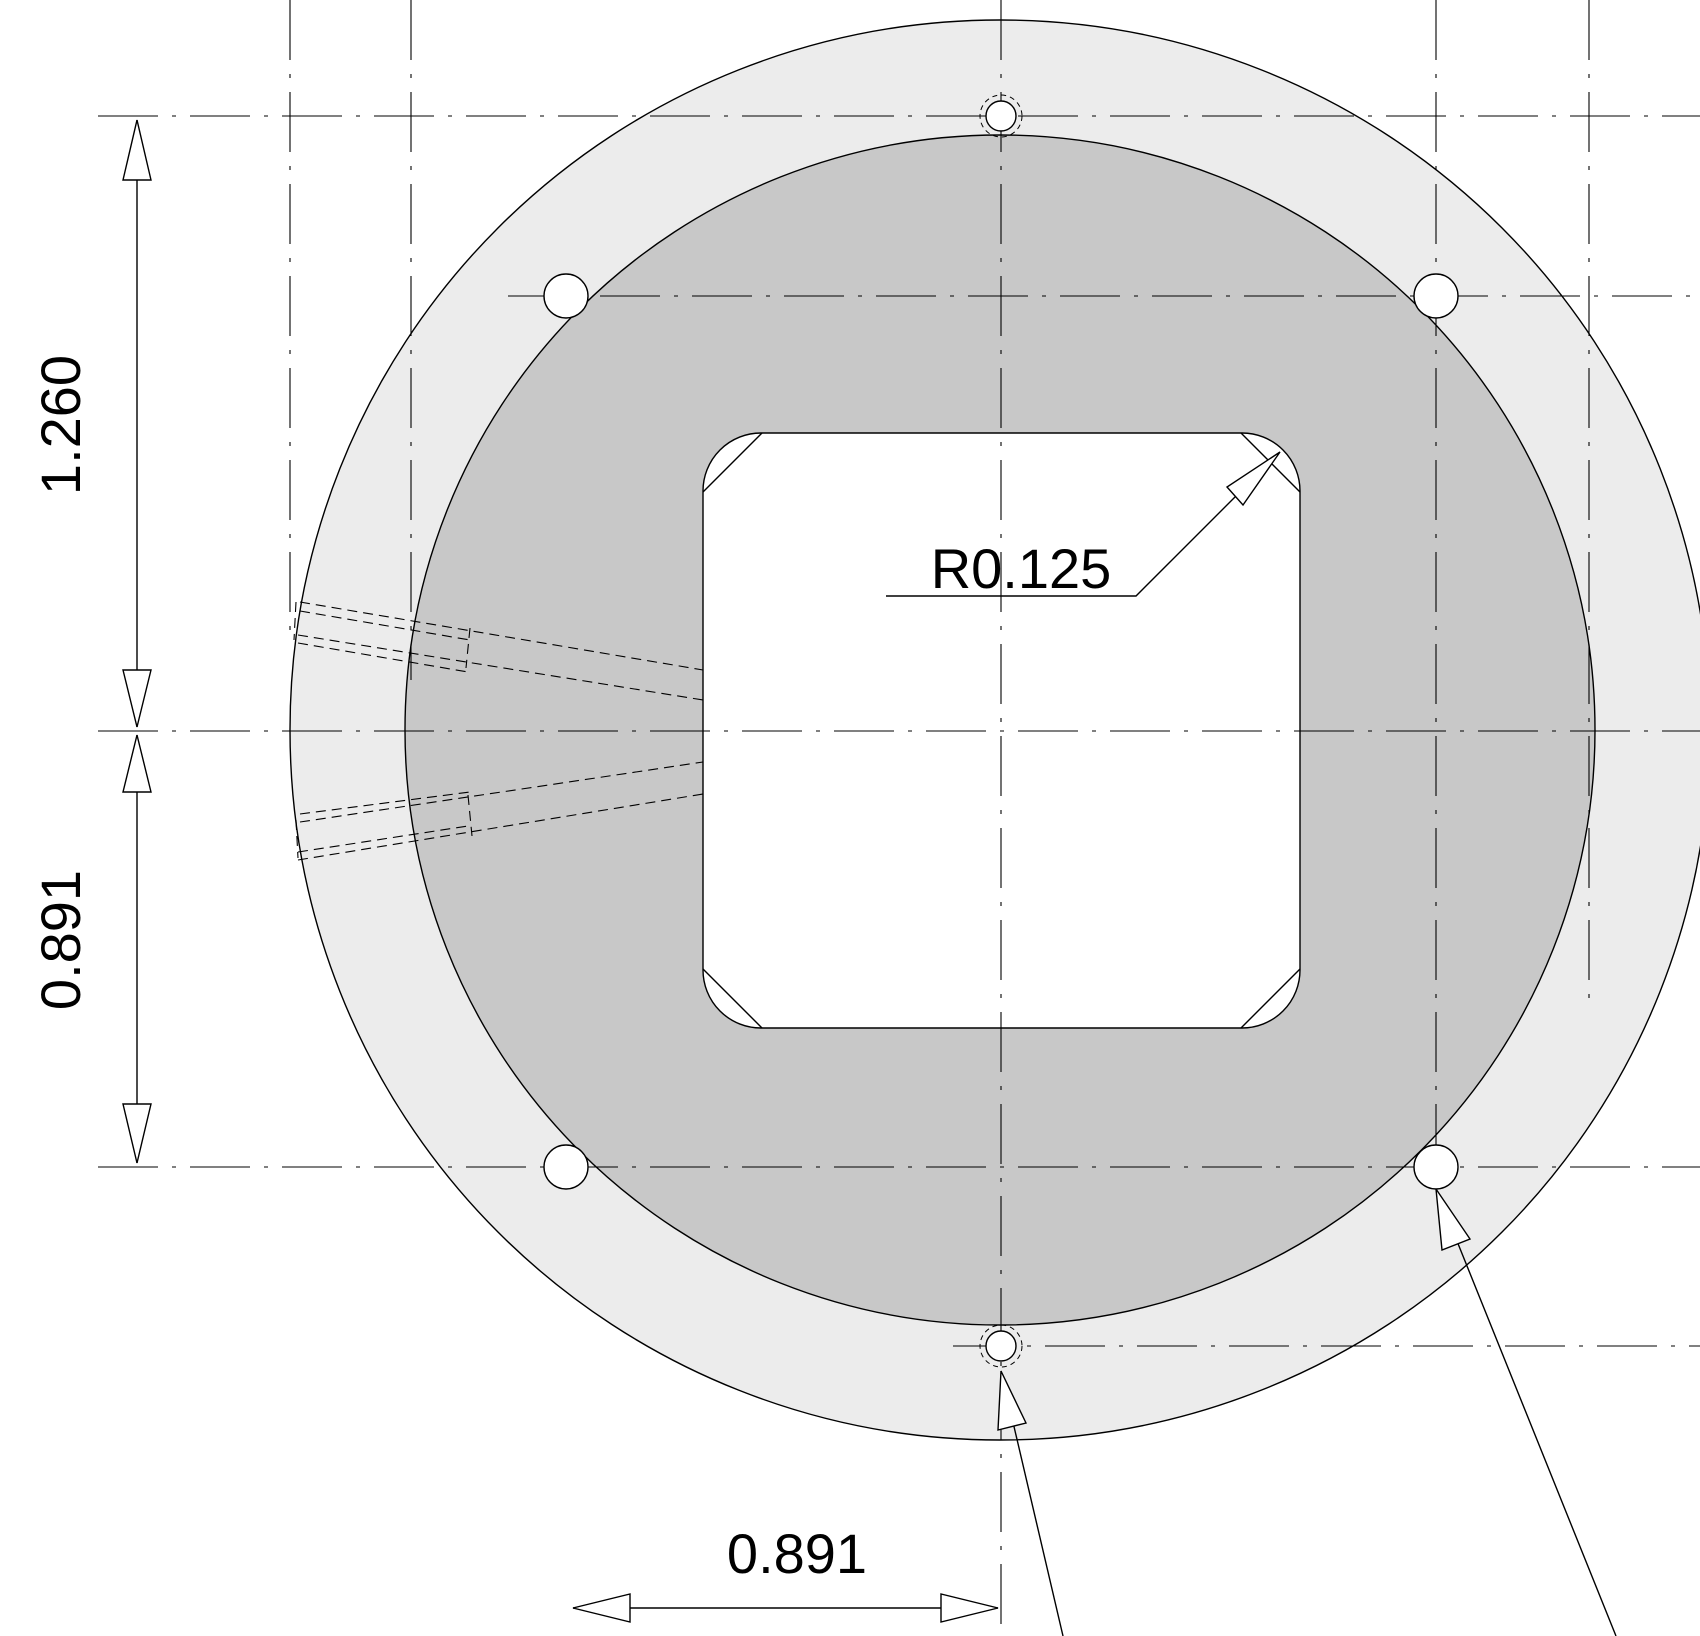 The image size is (1700, 1636). What do you see at coordinates (1021, 568) in the screenshot?
I see `dimension-label-radius: R0.125` at bounding box center [1021, 568].